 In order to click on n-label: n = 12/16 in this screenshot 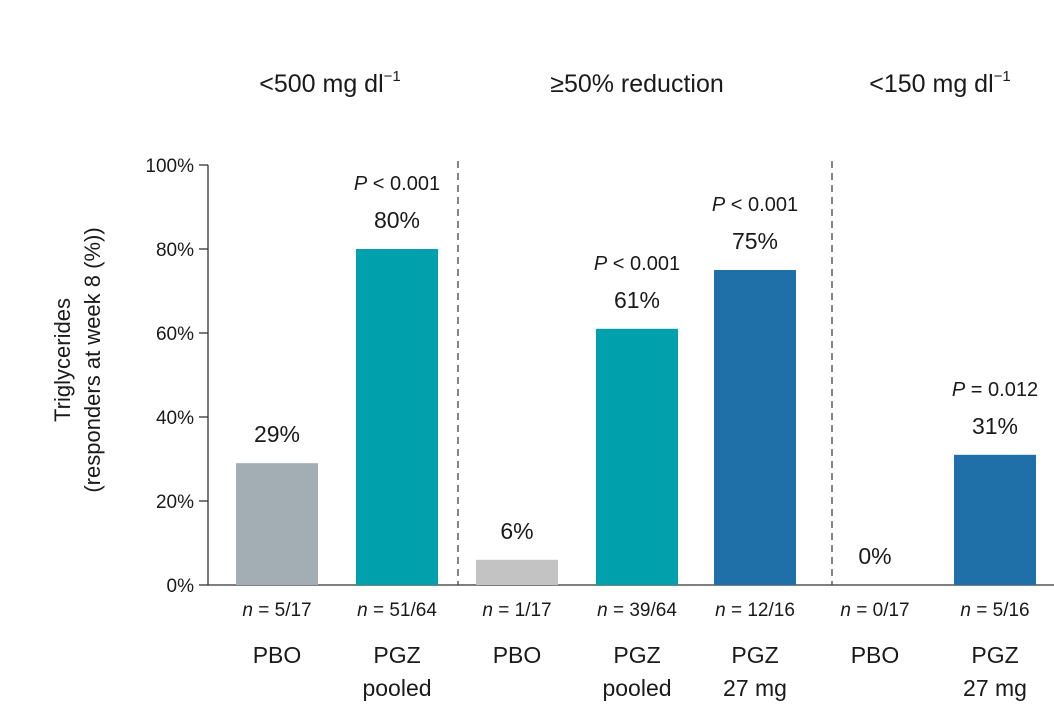, I will do `click(755, 610)`.